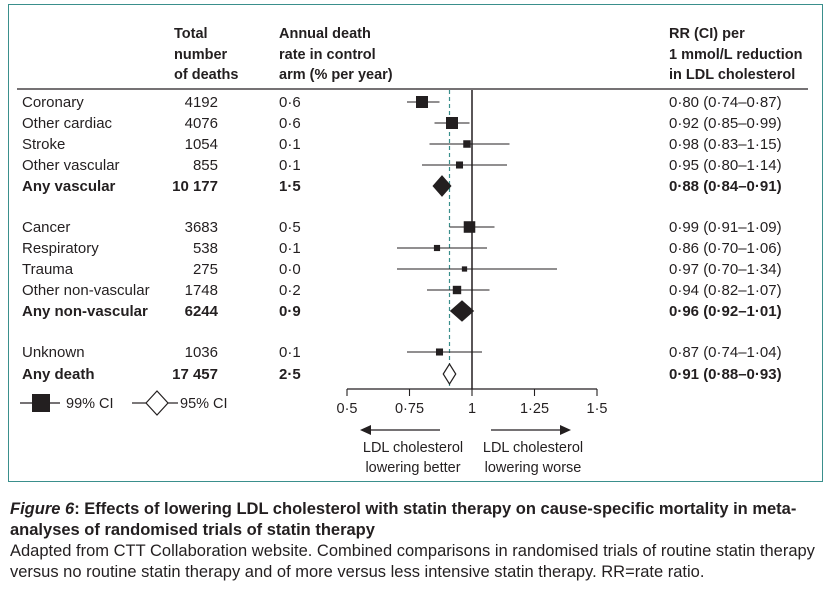 The width and height of the screenshot is (833, 609). What do you see at coordinates (732, 75) in the screenshot?
I see `header-rr-line: in LDL cholesterol` at bounding box center [732, 75].